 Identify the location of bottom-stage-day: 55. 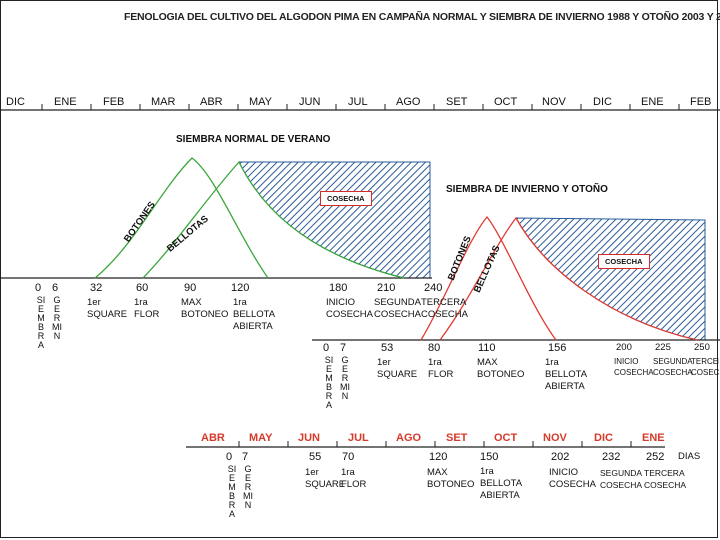
(315, 457).